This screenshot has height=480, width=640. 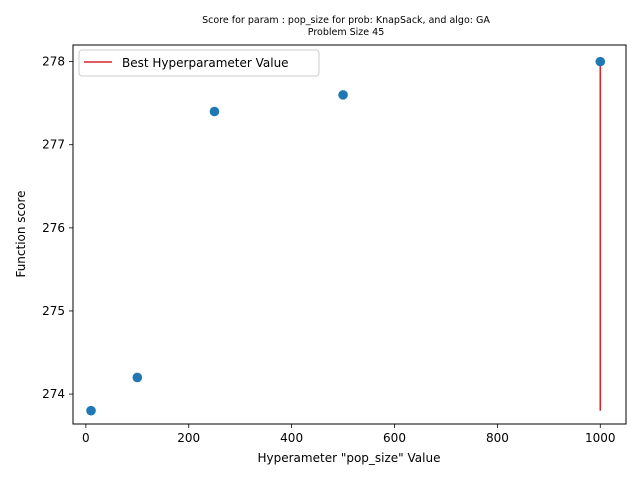 I want to click on x-tick-label: 0, so click(x=86, y=438).